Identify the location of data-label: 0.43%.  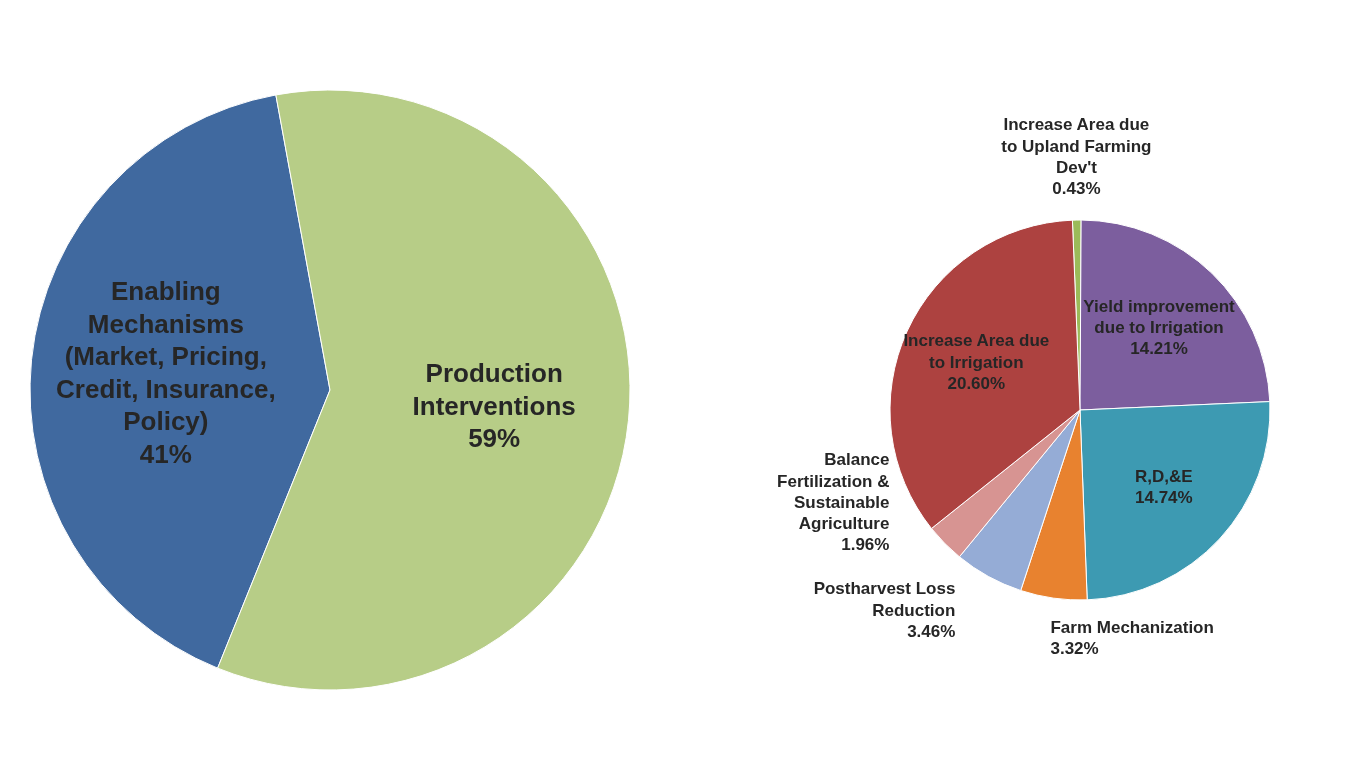
(1076, 189).